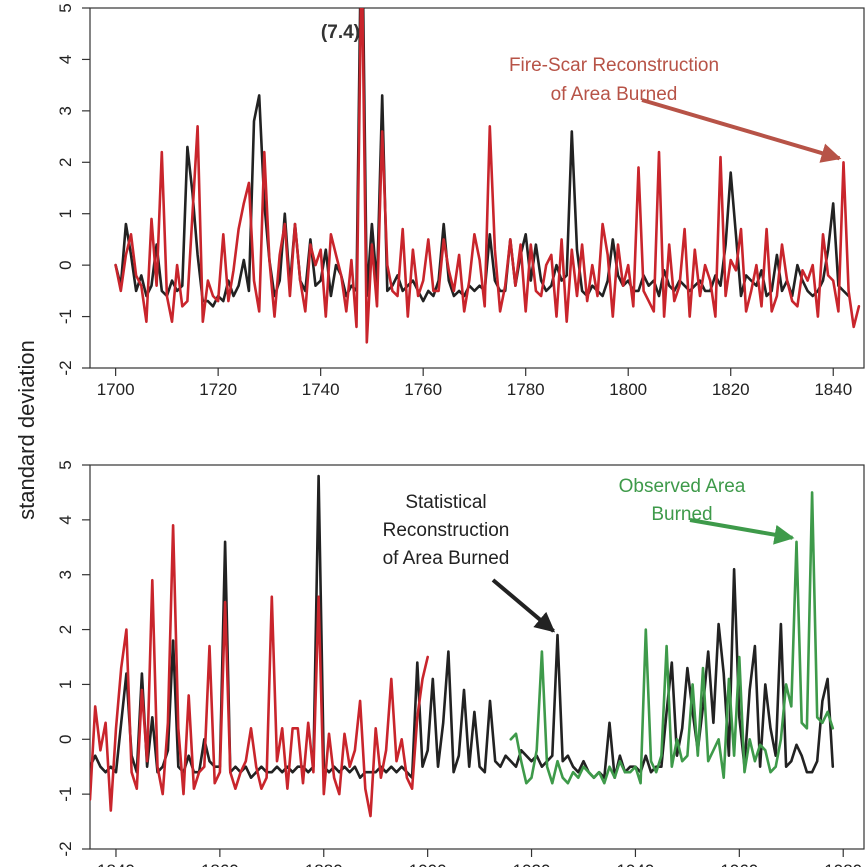  What do you see at coordinates (218, 389) in the screenshot?
I see `x-tick-label: 1720` at bounding box center [218, 389].